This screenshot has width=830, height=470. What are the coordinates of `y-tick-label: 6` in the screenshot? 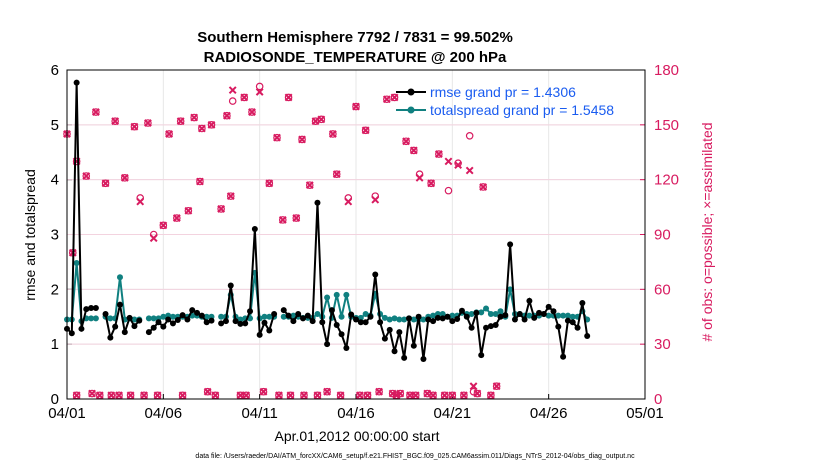 It's located at (55, 70).